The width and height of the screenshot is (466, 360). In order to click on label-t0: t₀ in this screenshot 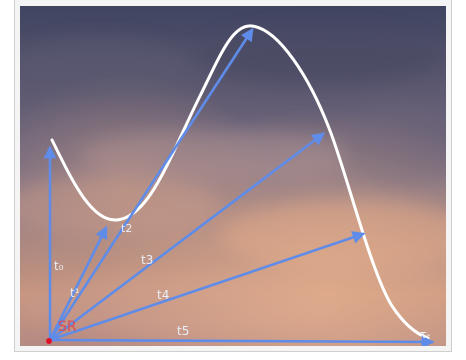, I will do `click(59, 266)`.